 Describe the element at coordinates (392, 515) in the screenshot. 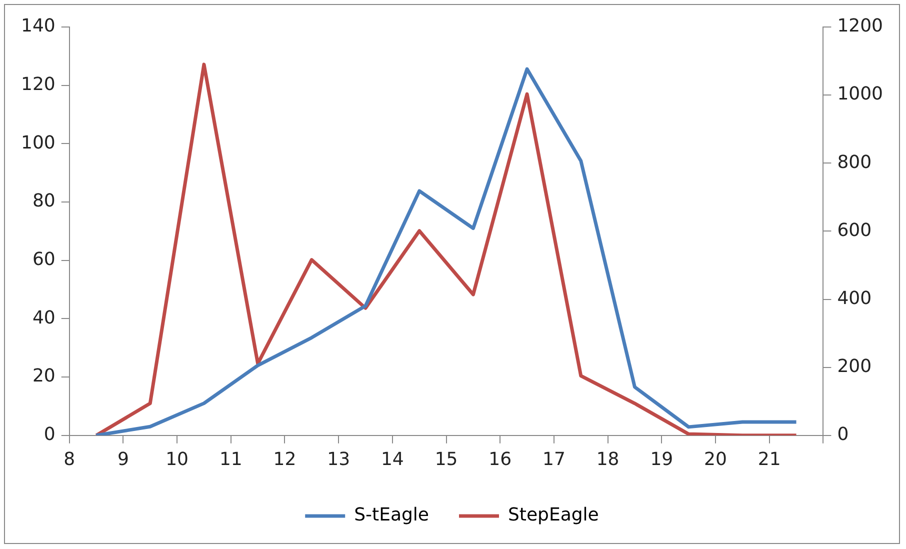

I see `legend-label: S-tEagle` at that location.